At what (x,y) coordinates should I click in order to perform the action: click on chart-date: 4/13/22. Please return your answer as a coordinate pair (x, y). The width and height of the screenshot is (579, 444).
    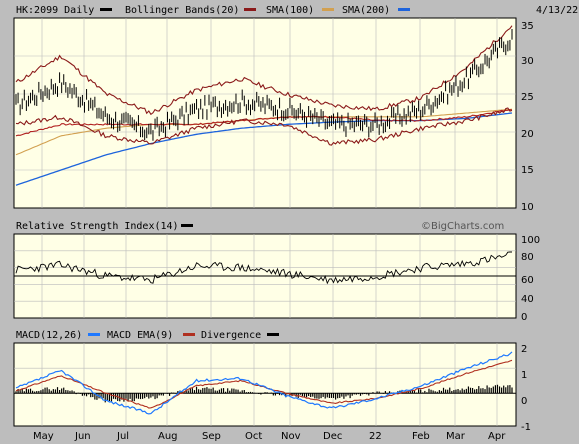
    Looking at the image, I should click on (557, 10).